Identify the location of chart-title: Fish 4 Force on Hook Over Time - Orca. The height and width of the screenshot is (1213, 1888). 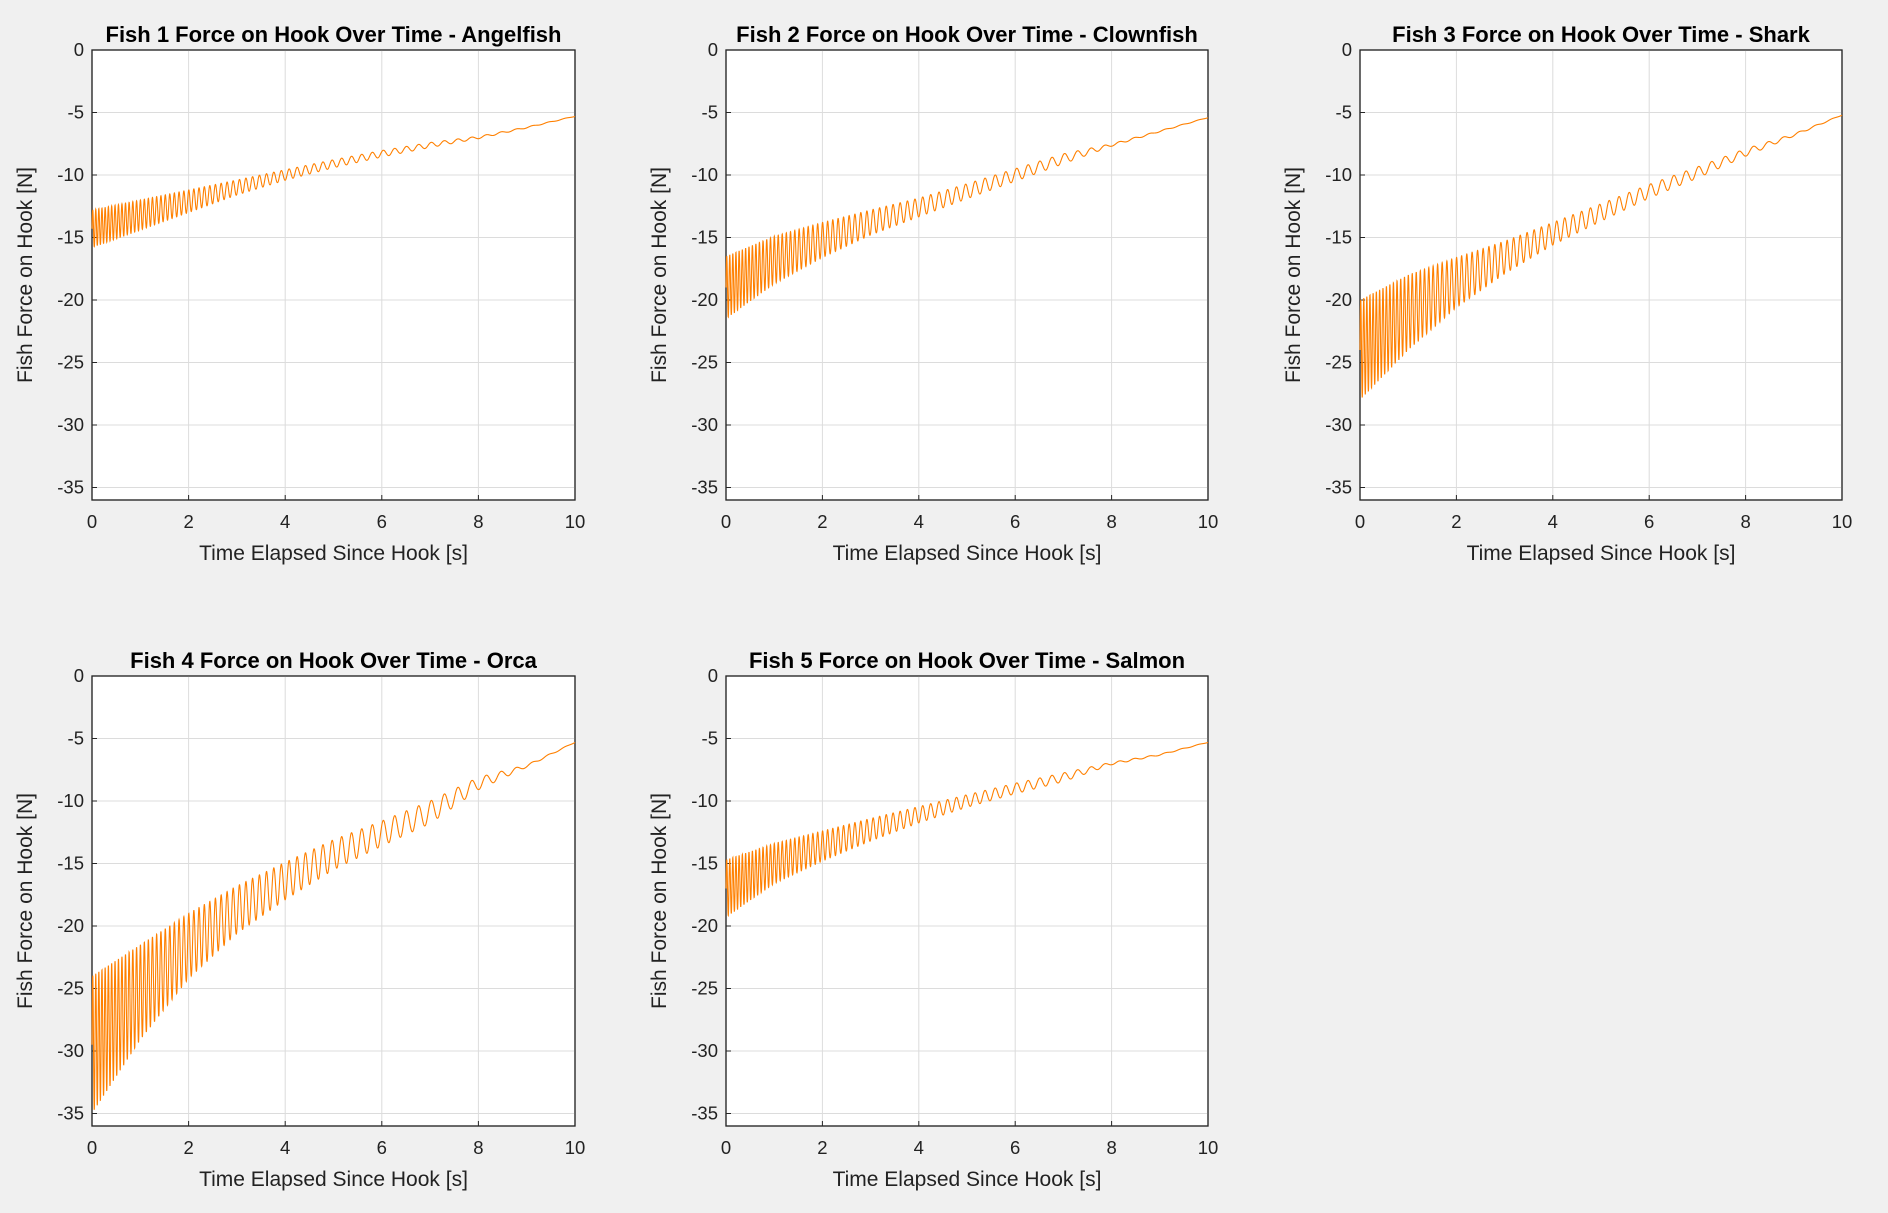
(333, 660).